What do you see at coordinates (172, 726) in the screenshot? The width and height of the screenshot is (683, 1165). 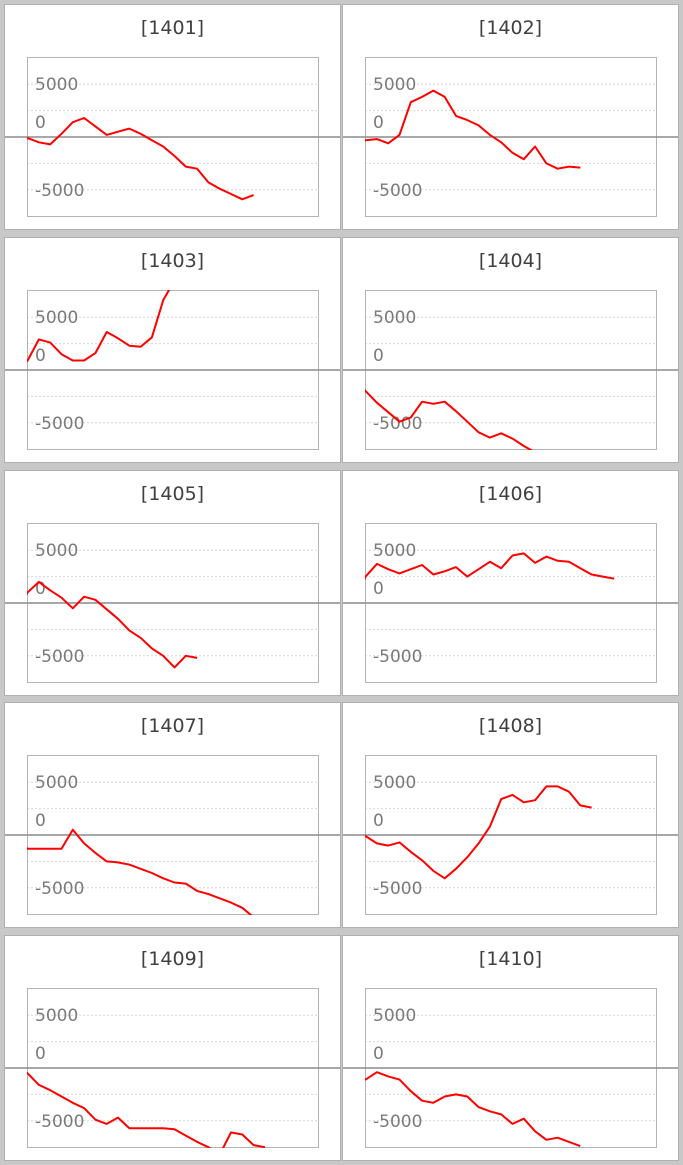 I see `chart-title: [1407]` at bounding box center [172, 726].